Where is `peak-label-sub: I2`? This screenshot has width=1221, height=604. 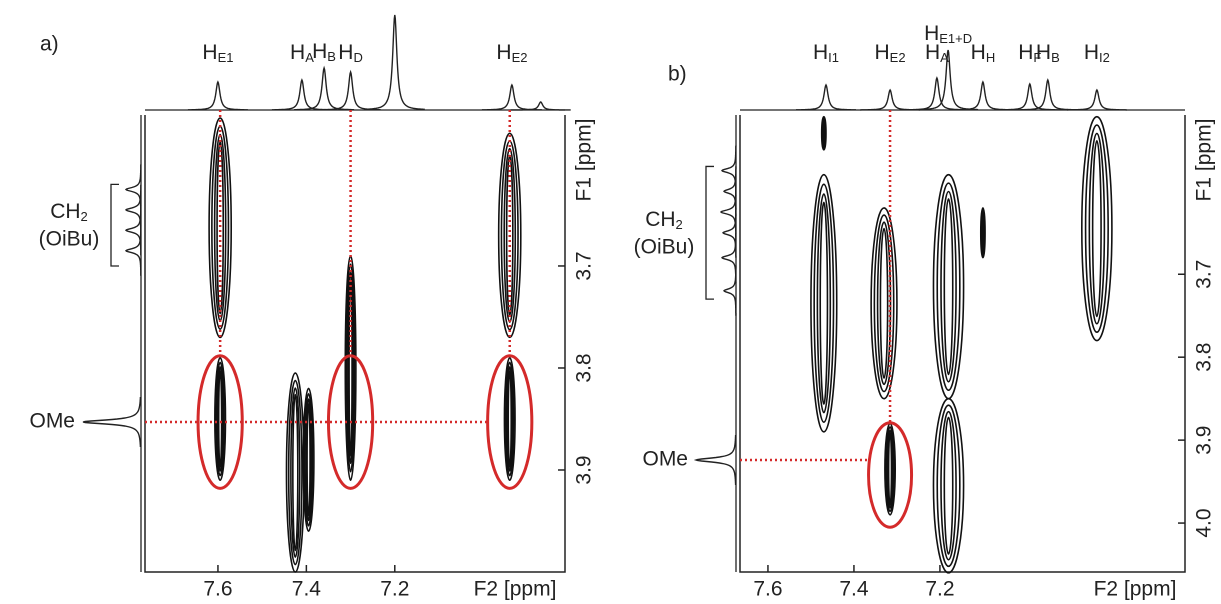 peak-label-sub: I2 is located at coordinates (1104, 57).